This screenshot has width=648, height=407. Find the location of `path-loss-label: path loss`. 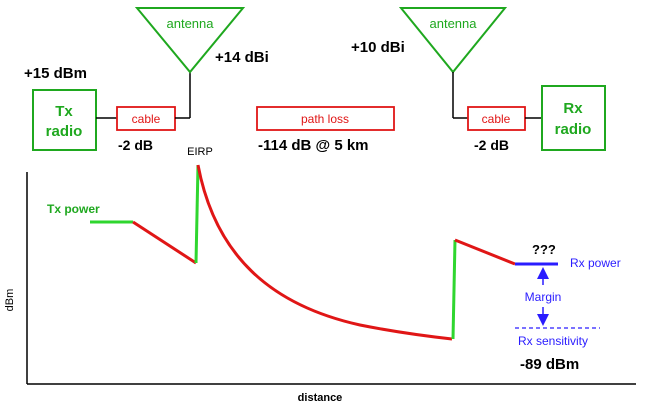

path-loss-label: path loss is located at coordinates (325, 119).